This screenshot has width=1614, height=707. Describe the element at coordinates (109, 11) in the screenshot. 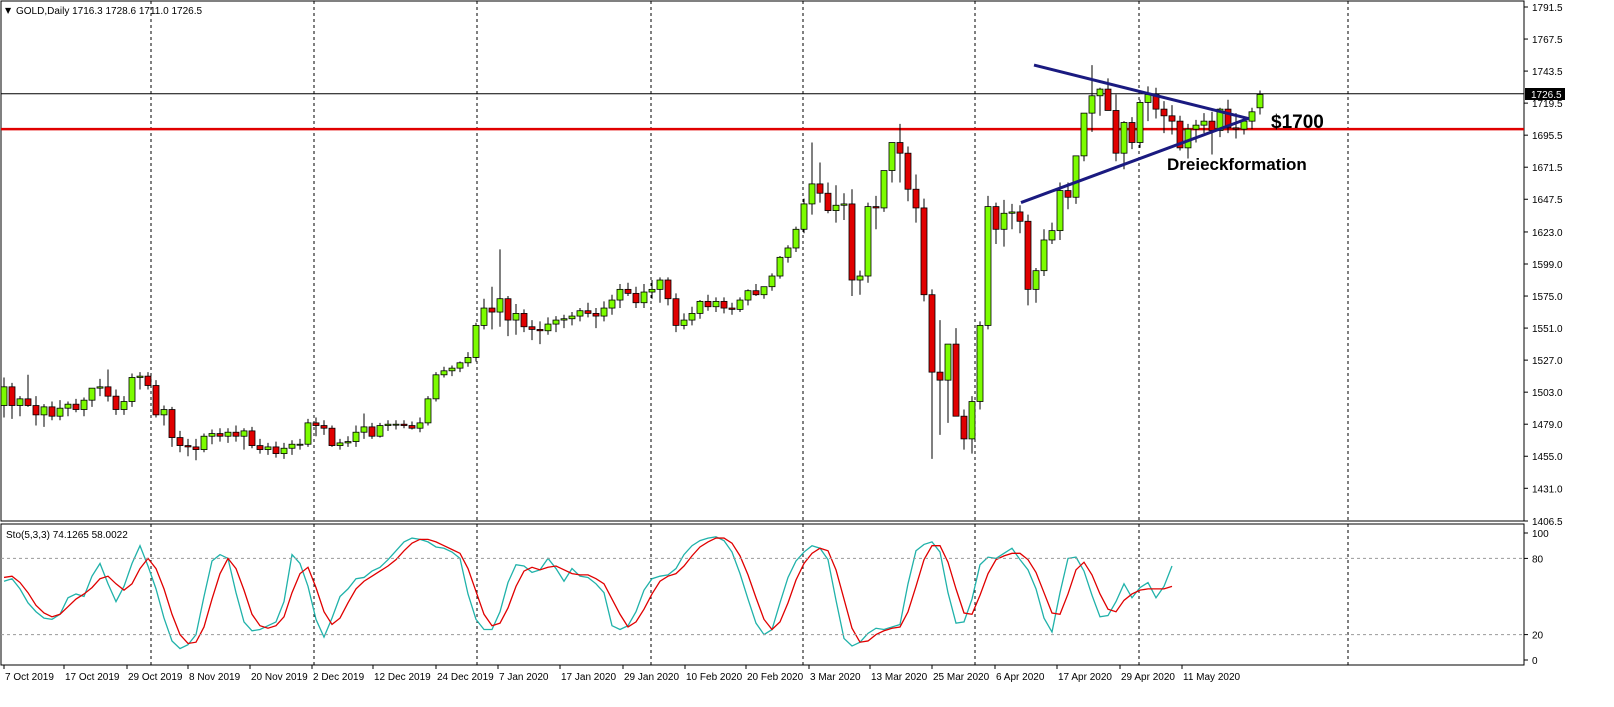

I see `symbol-header: GOLD,Daily 1716.3 1728.6 1711.0 1726.5` at that location.